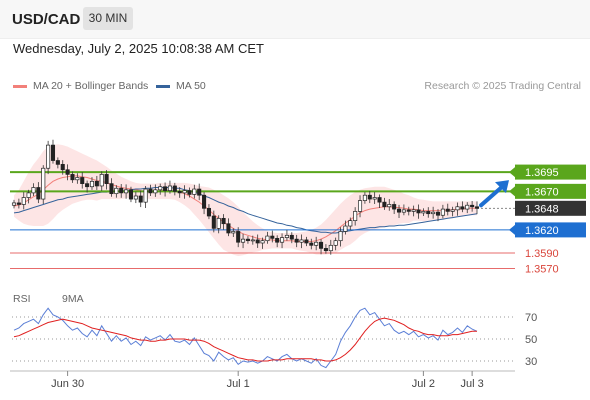 This screenshot has height=400, width=590. Describe the element at coordinates (163, 86) in the screenshot. I see `ma50-swatch` at that location.